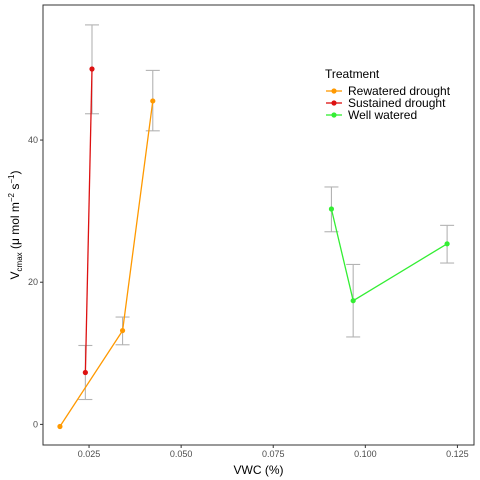 The image size is (480, 480). What do you see at coordinates (88, 220) in the screenshot?
I see `series-line` at bounding box center [88, 220].